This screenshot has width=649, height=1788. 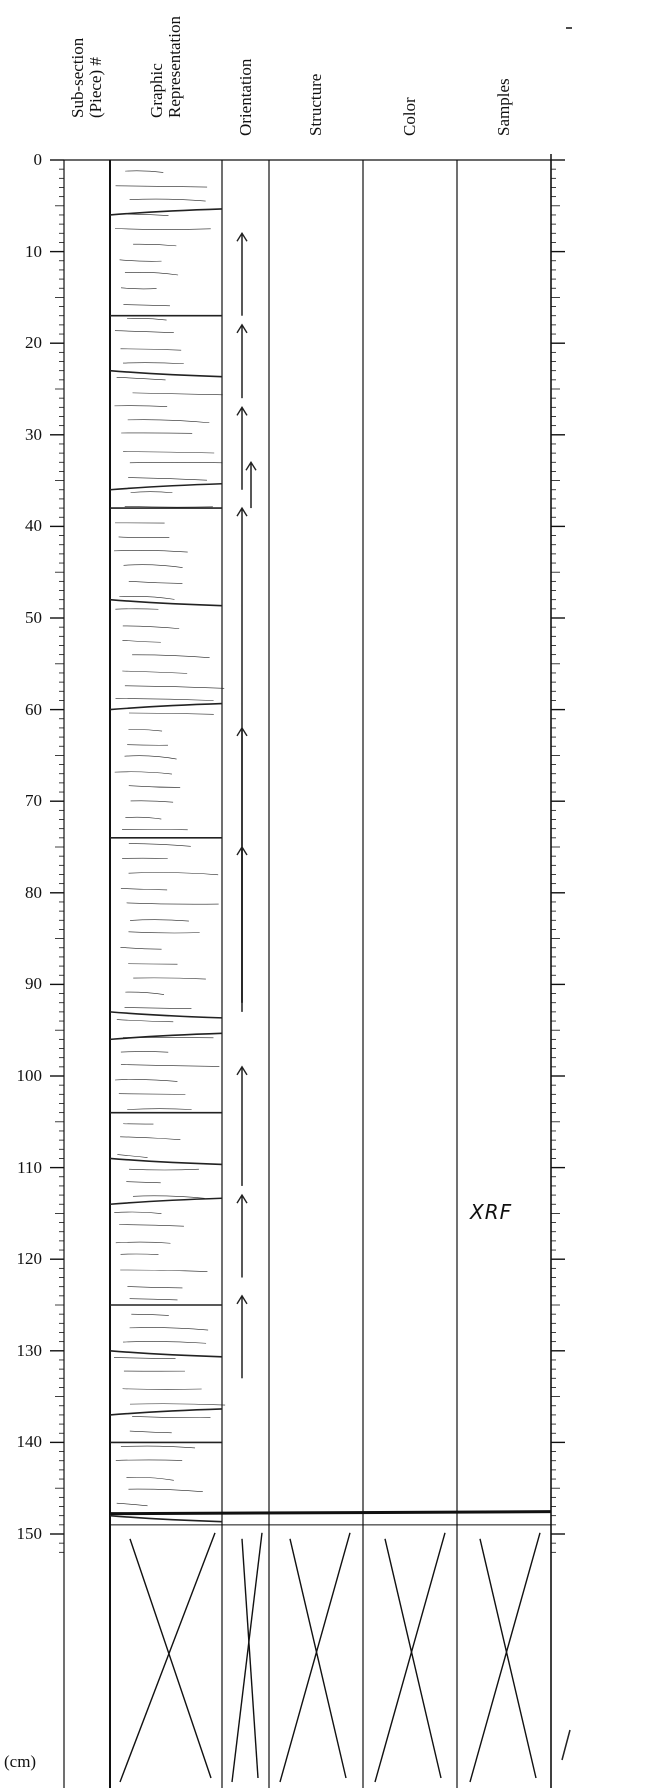 I want to click on depth-tick-label: 140, so click(x=29, y=1442).